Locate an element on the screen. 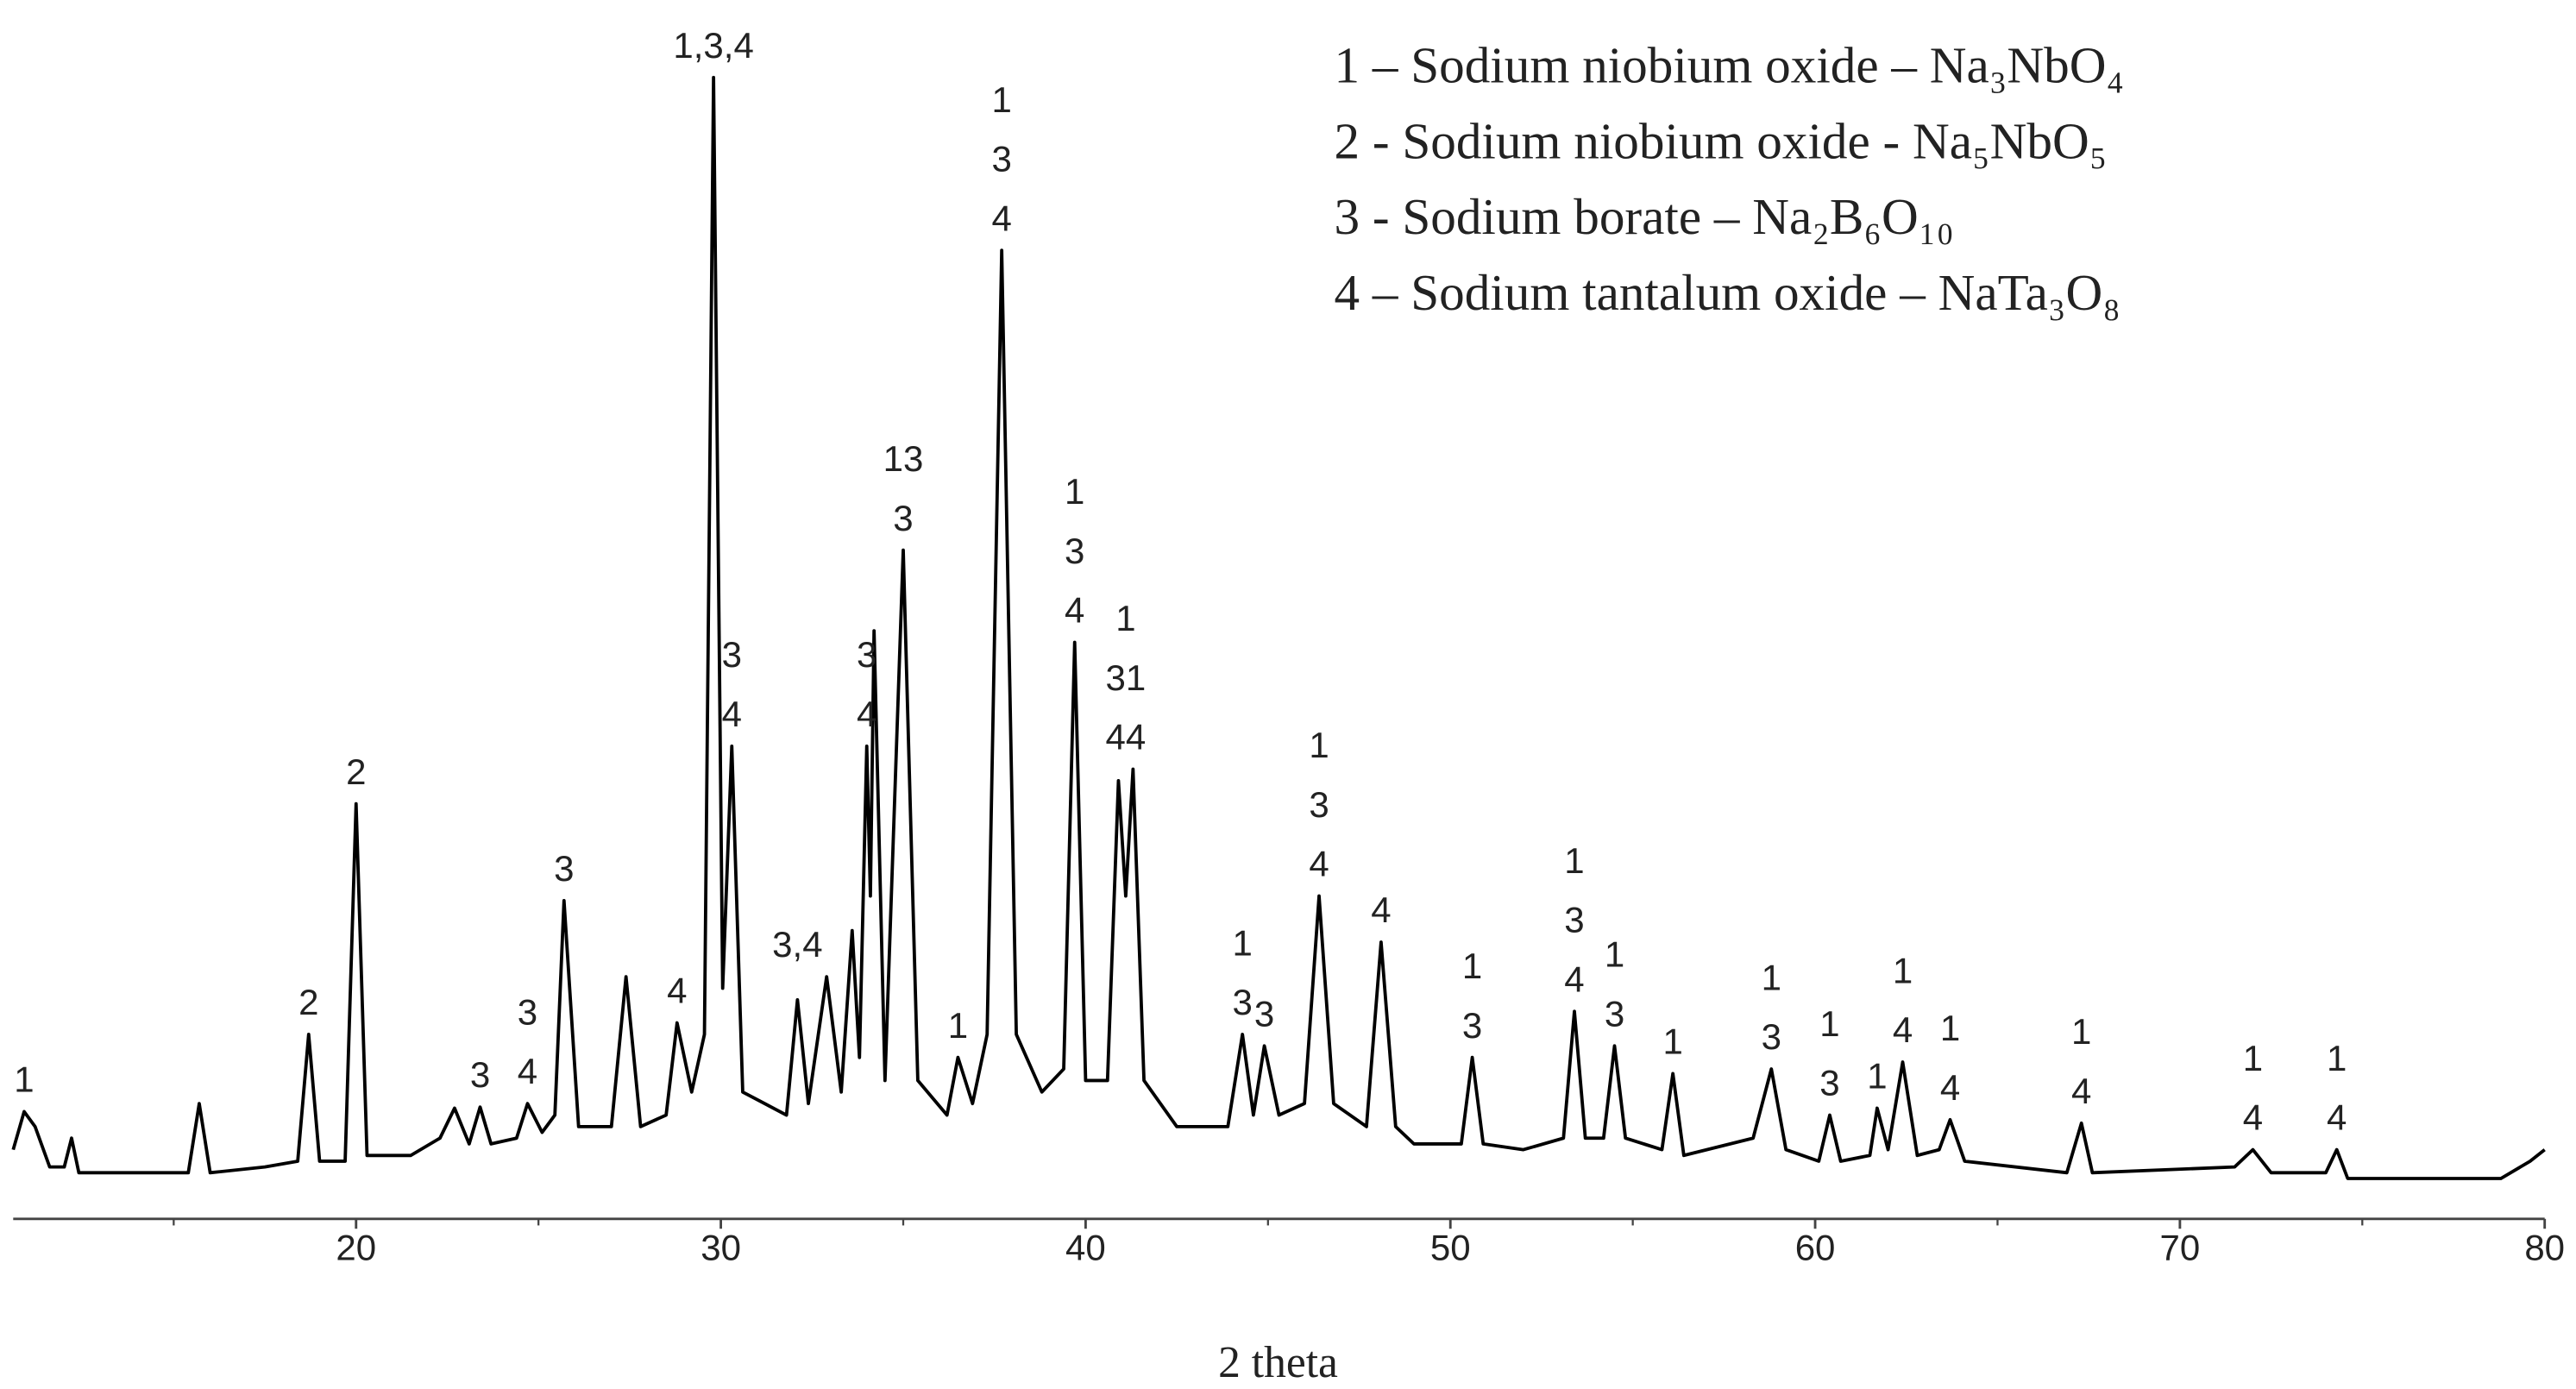  legend-entry: 3 - Sodium borate – Na₂B₆O₁₀ is located at coordinates (1644, 216).